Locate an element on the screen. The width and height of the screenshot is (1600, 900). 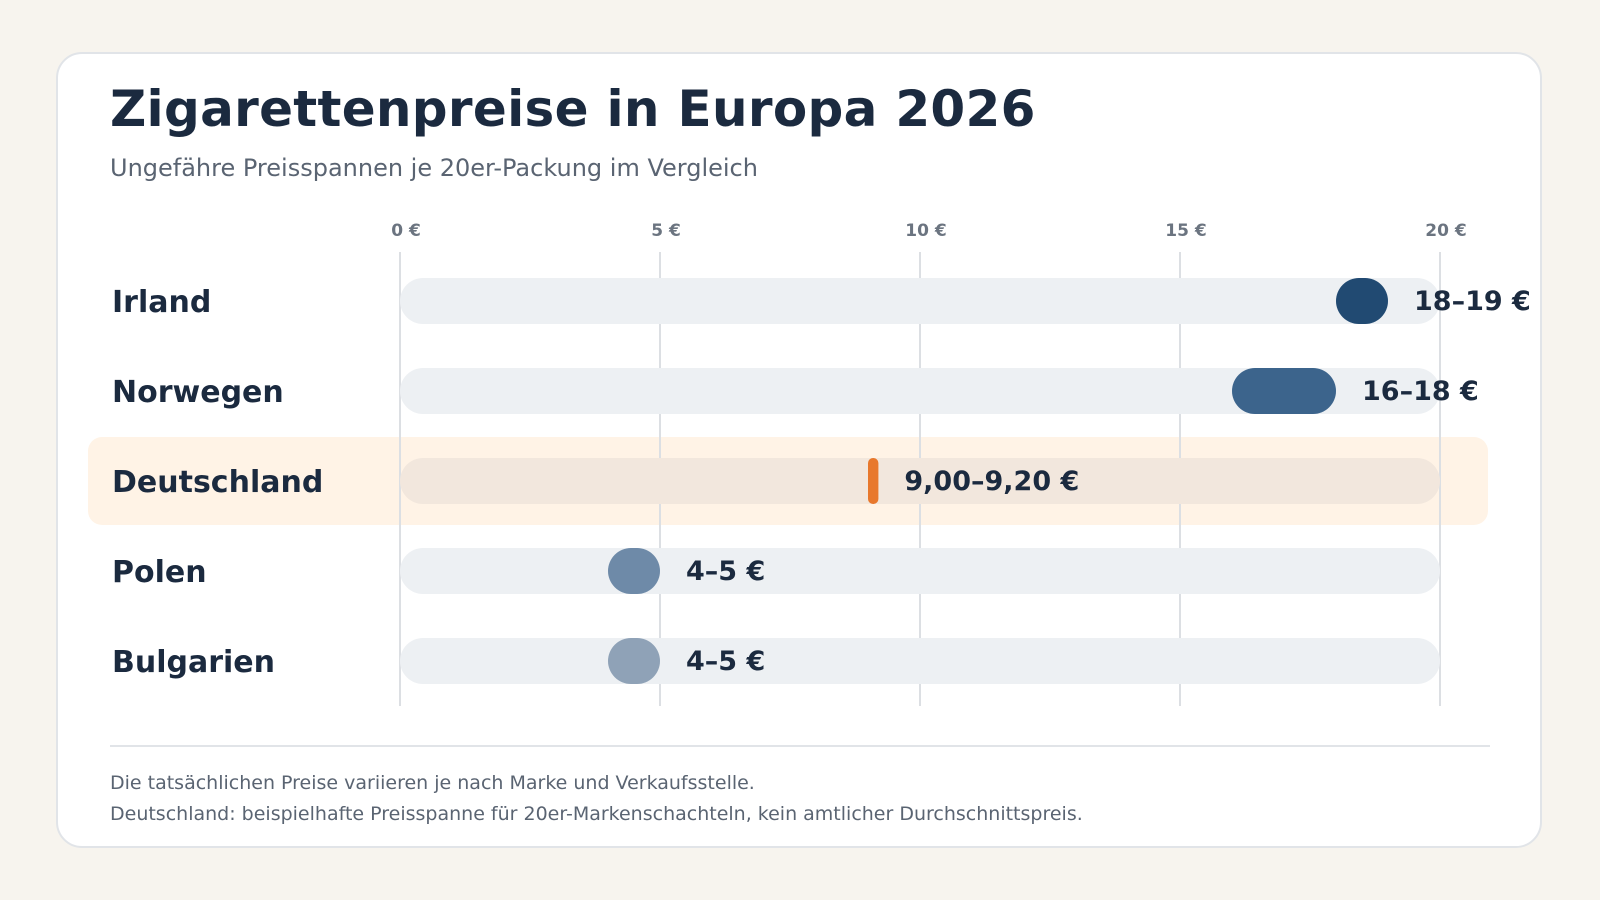
range-bar-norwegen is located at coordinates (1284, 391).